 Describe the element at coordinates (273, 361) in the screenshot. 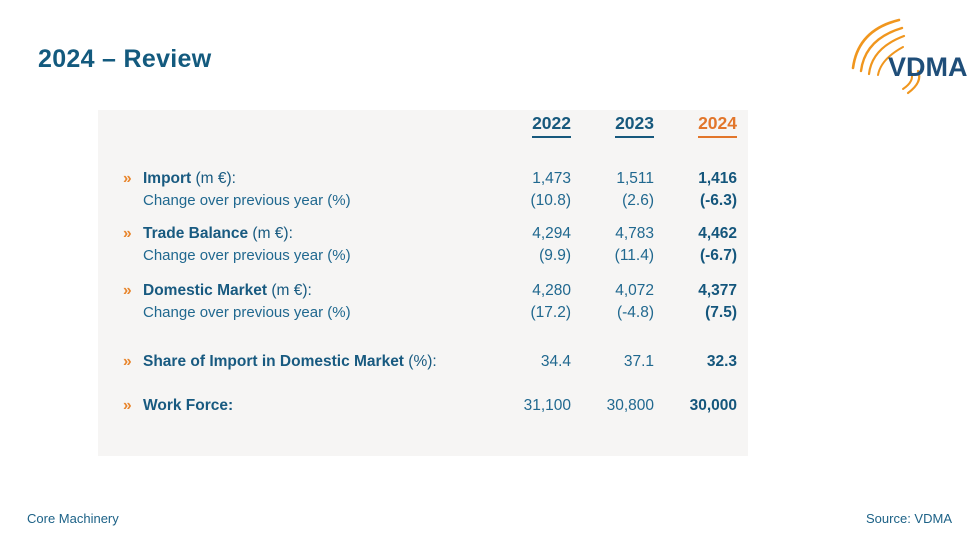

I see `metric-name: Share of Import in Domestic Market` at that location.